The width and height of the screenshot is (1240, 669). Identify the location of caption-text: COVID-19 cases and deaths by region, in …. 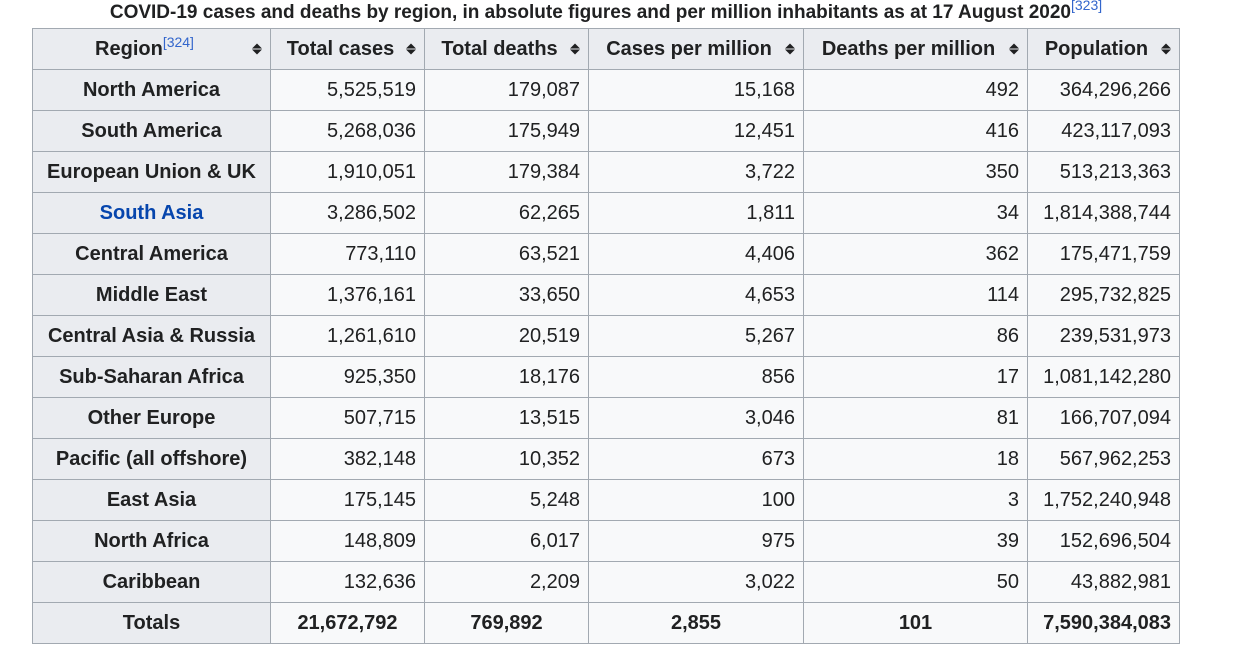
(590, 12).